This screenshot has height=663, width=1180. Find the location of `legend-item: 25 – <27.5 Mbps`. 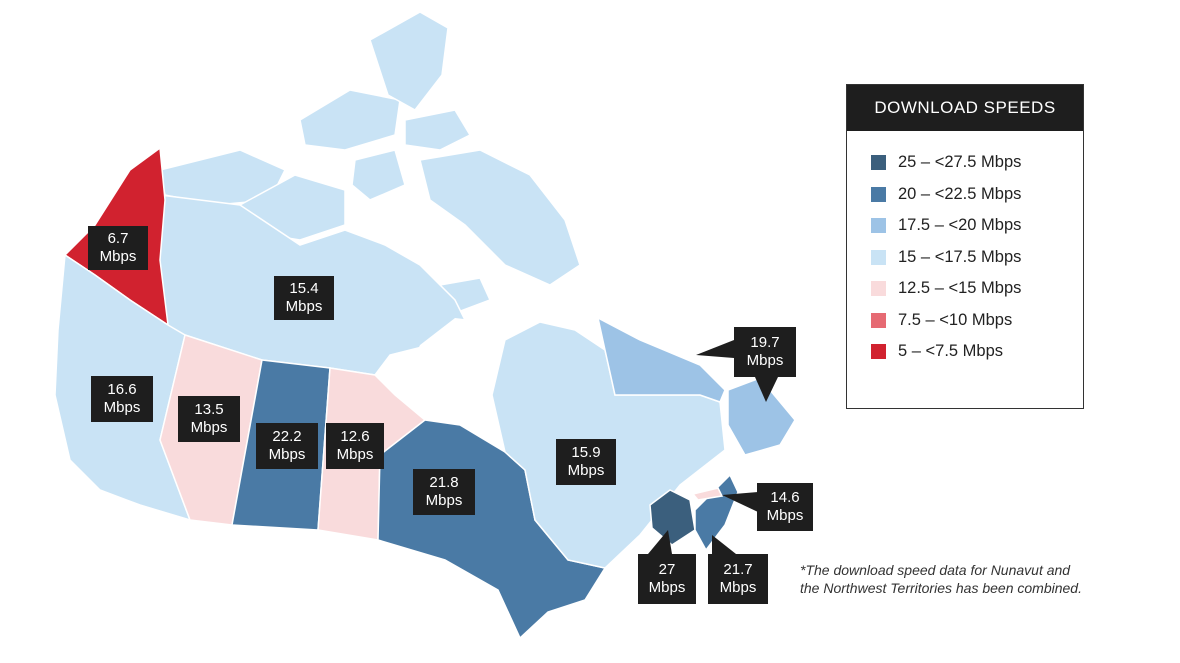

legend-item: 25 – <27.5 Mbps is located at coordinates (977, 163).